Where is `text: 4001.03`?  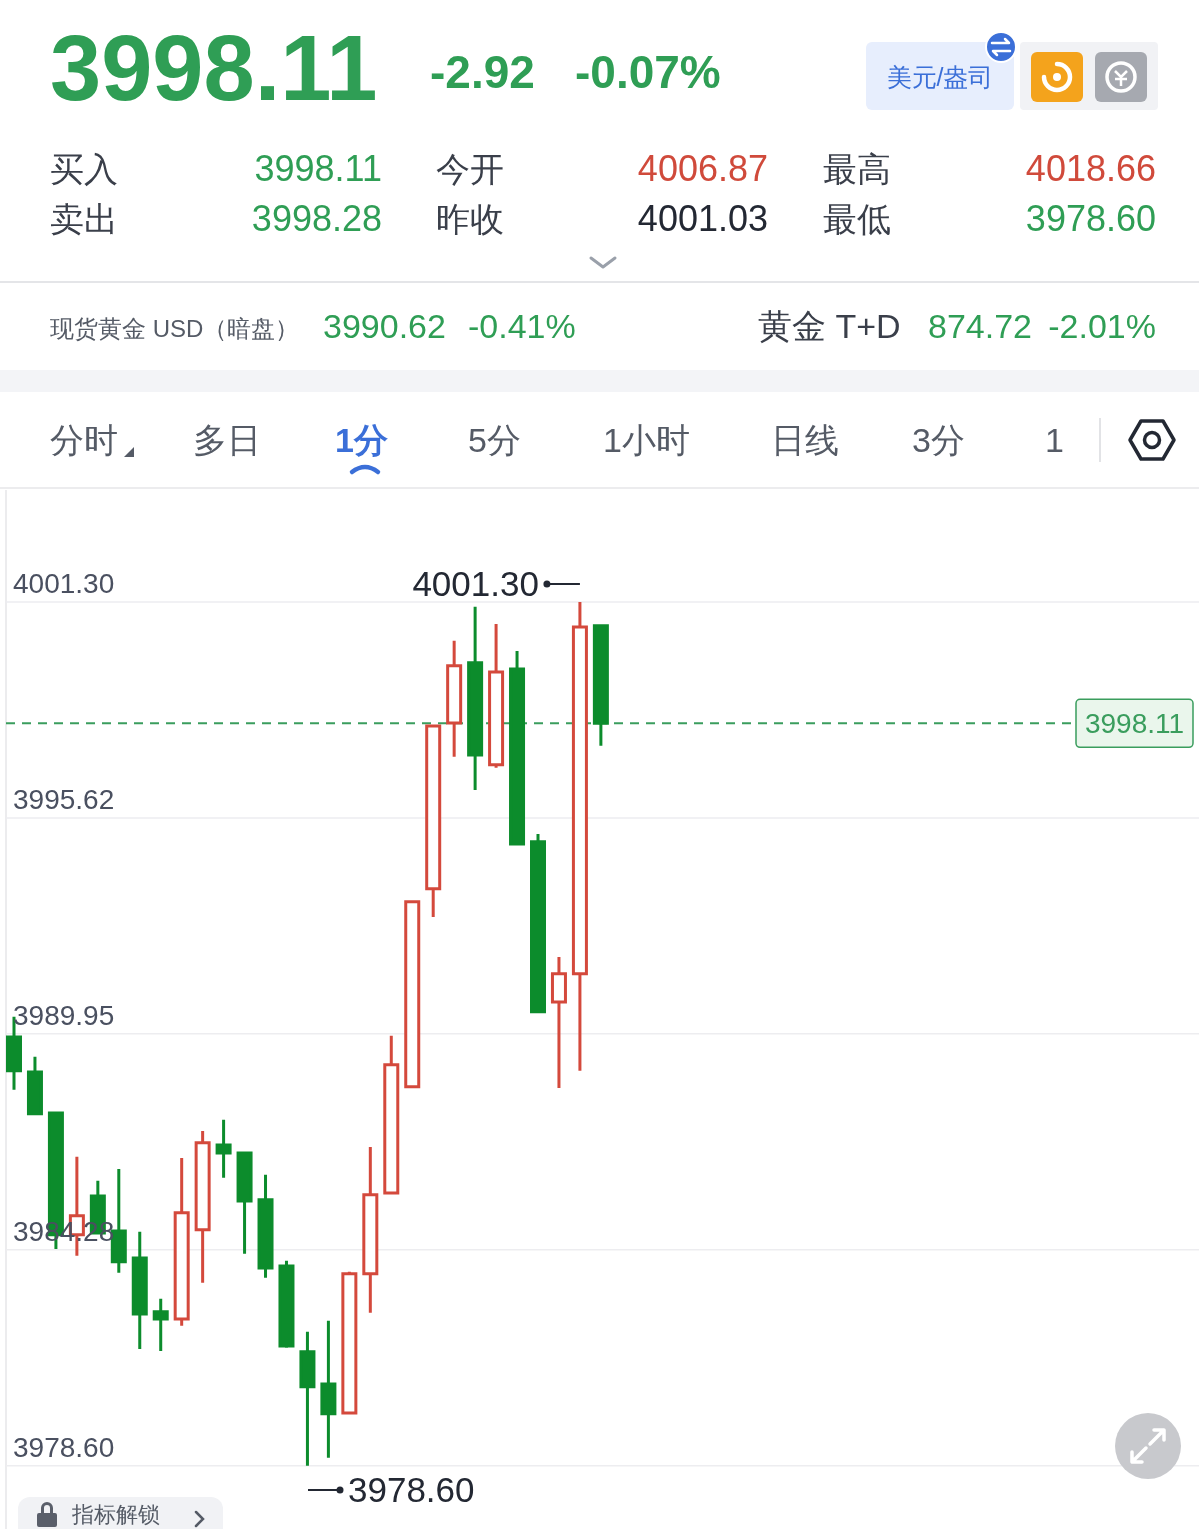 text: 4001.03 is located at coordinates (702, 218).